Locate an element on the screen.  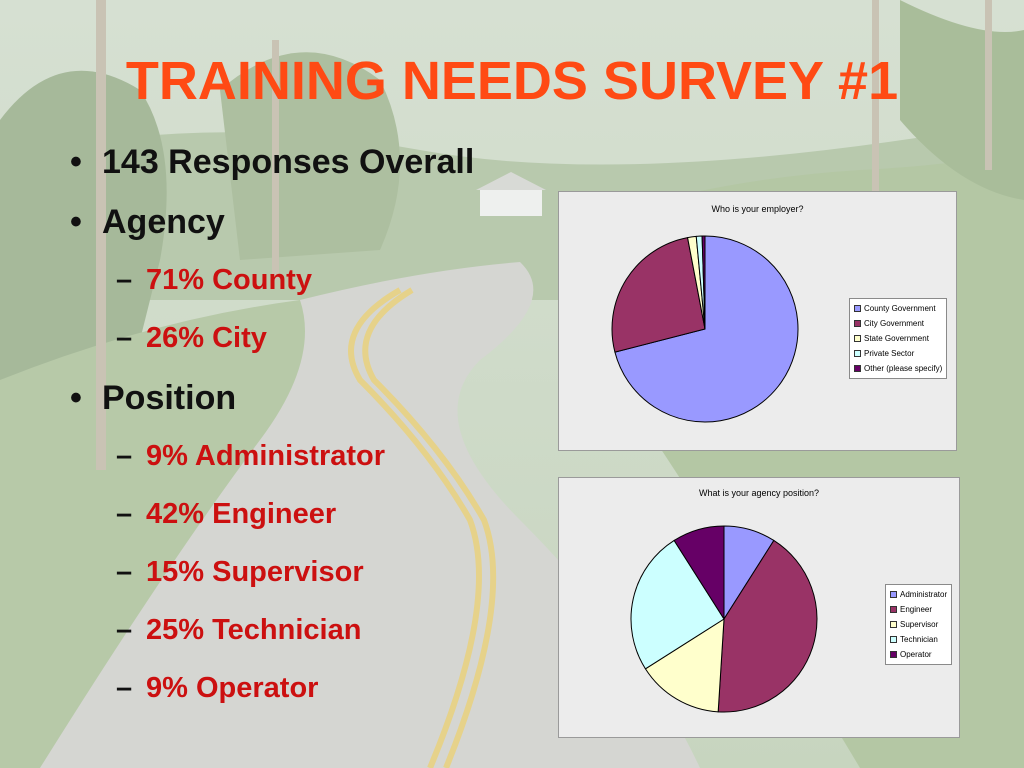
bullet-text: 143 Responses Overall is located at coordinates (288, 162).